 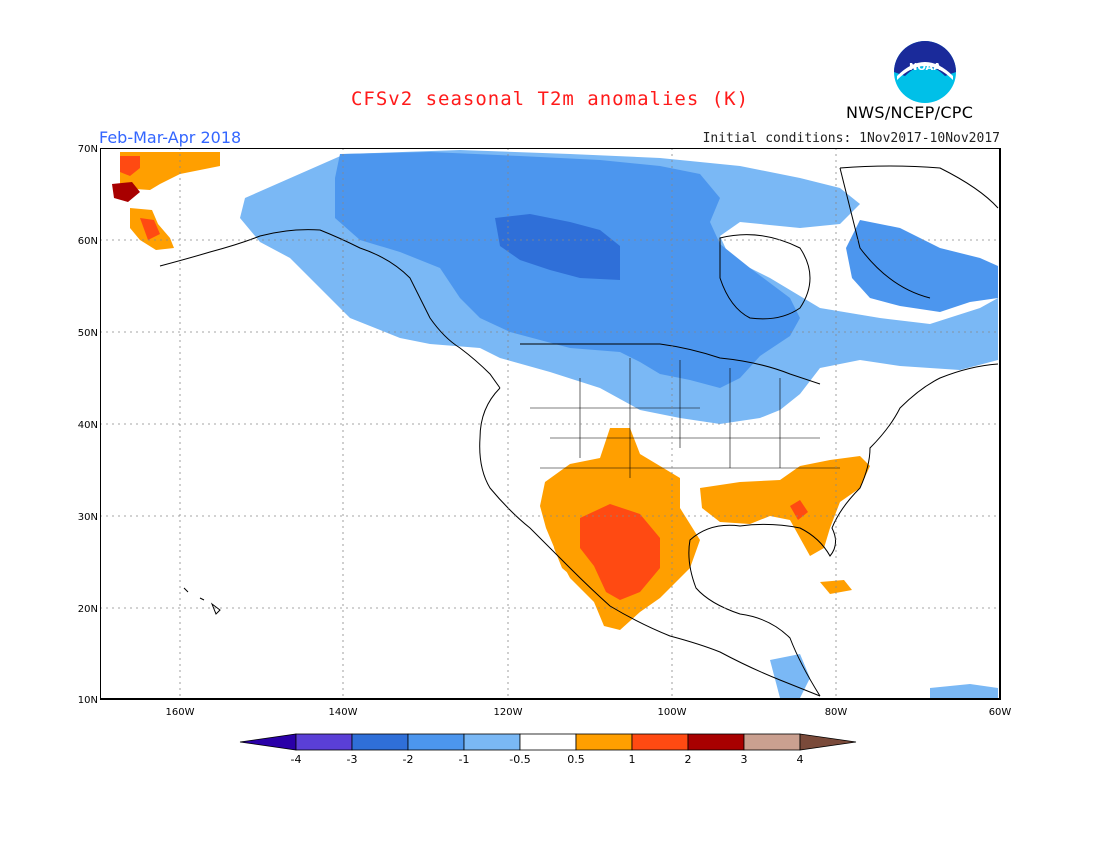 What do you see at coordinates (343, 712) in the screenshot?
I see `lon-tick-label: 140W` at bounding box center [343, 712].